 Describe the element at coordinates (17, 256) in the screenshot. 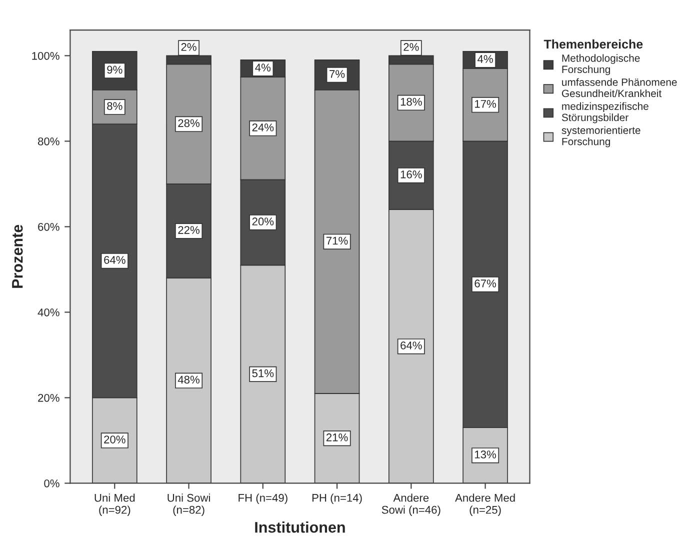

I see `y-axis-title: Prozente` at that location.